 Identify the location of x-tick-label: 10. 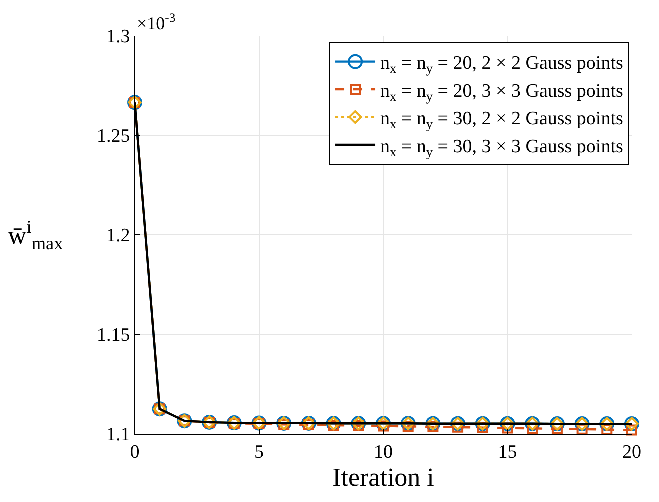
(383, 452).